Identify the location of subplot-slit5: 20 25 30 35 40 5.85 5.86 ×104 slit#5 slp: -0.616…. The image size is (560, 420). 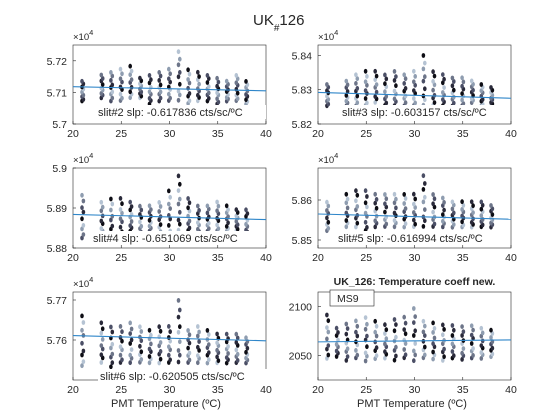
(404, 207).